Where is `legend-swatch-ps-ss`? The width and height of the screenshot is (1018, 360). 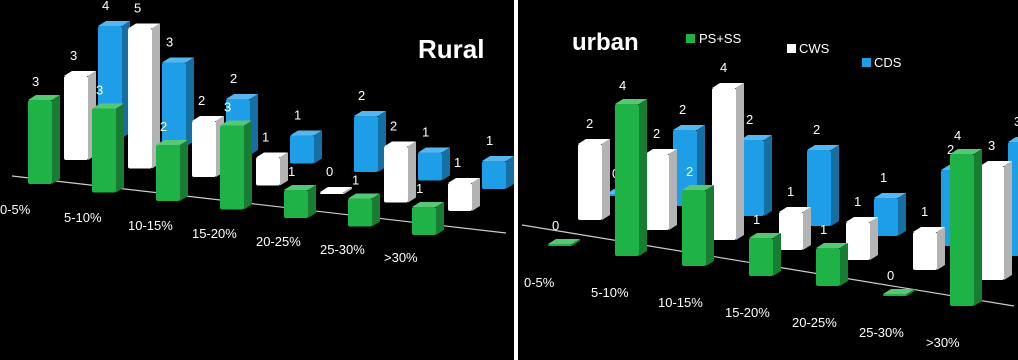 legend-swatch-ps-ss is located at coordinates (690, 38).